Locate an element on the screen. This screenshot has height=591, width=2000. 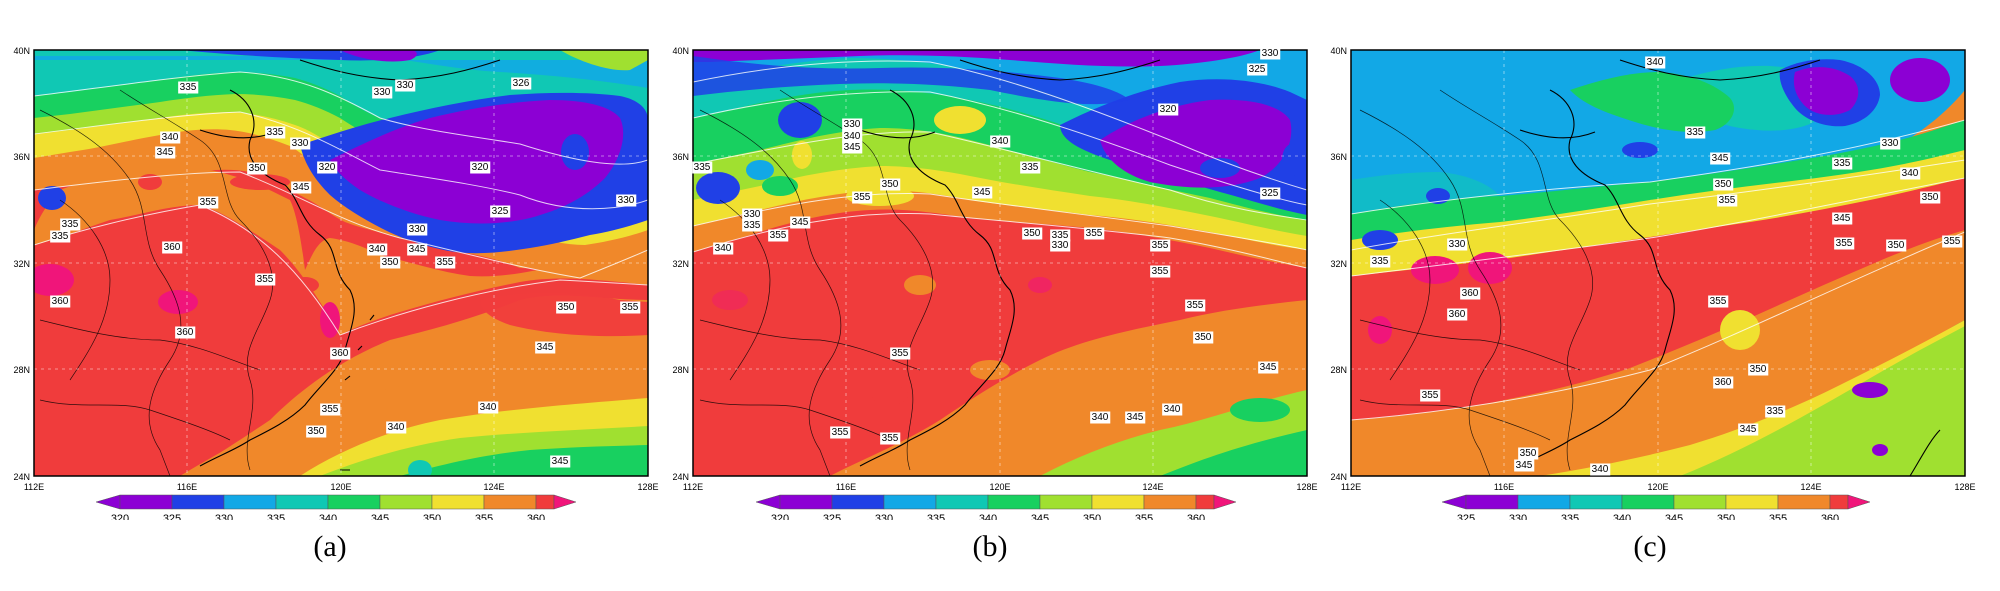
lat-labels-a: 40N 36N 32N 28N 24N is located at coordinates (21, 264).